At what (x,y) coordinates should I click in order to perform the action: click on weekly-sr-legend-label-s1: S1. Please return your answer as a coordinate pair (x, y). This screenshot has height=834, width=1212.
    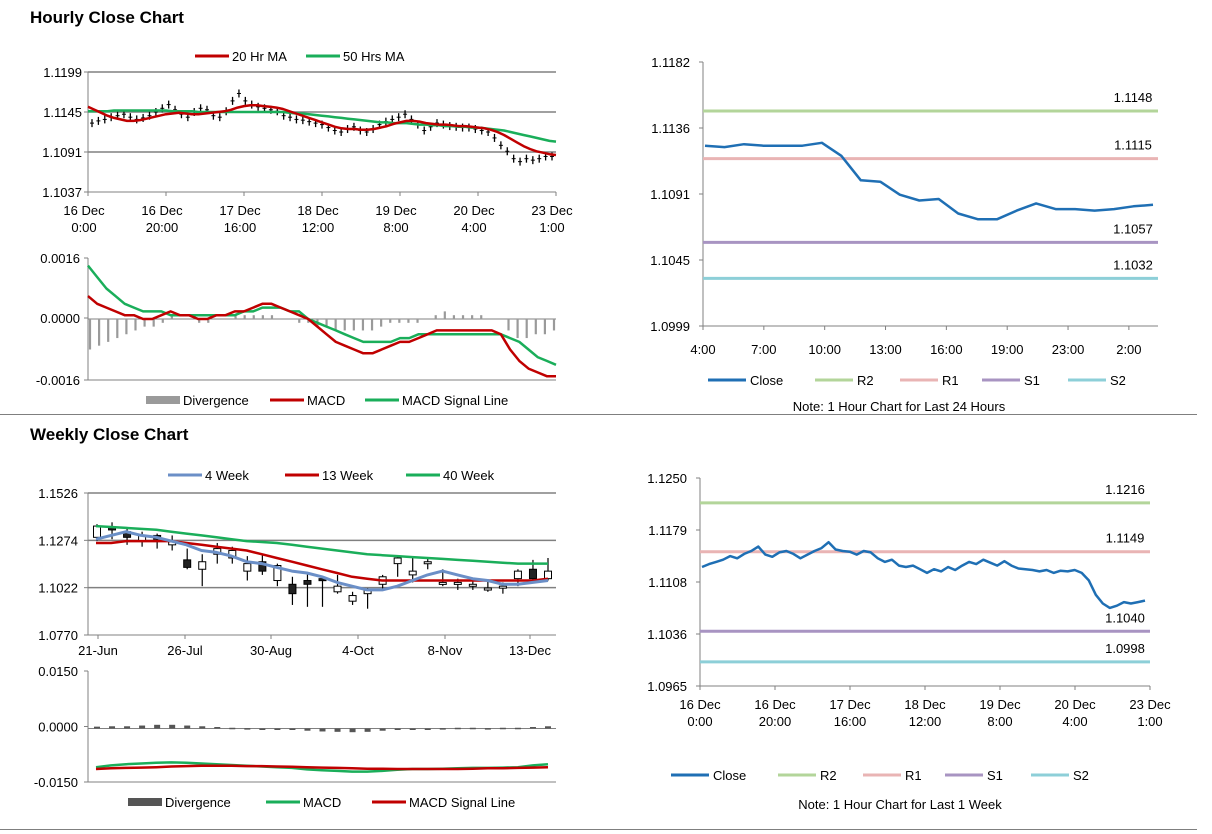
    Looking at the image, I should click on (995, 775).